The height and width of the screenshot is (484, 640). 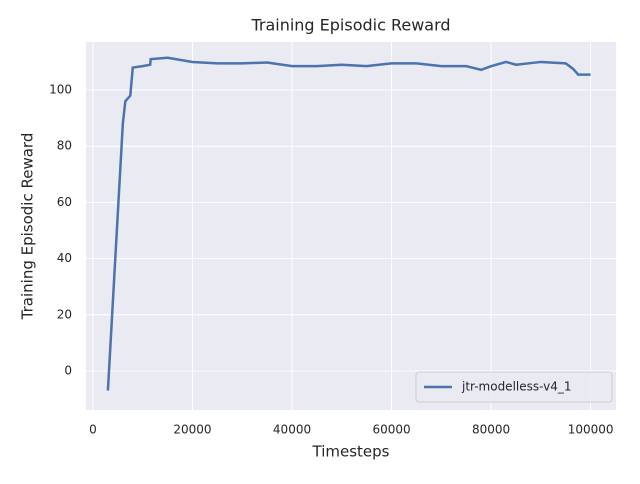 I want to click on x-tick-label: 100000, so click(x=591, y=430).